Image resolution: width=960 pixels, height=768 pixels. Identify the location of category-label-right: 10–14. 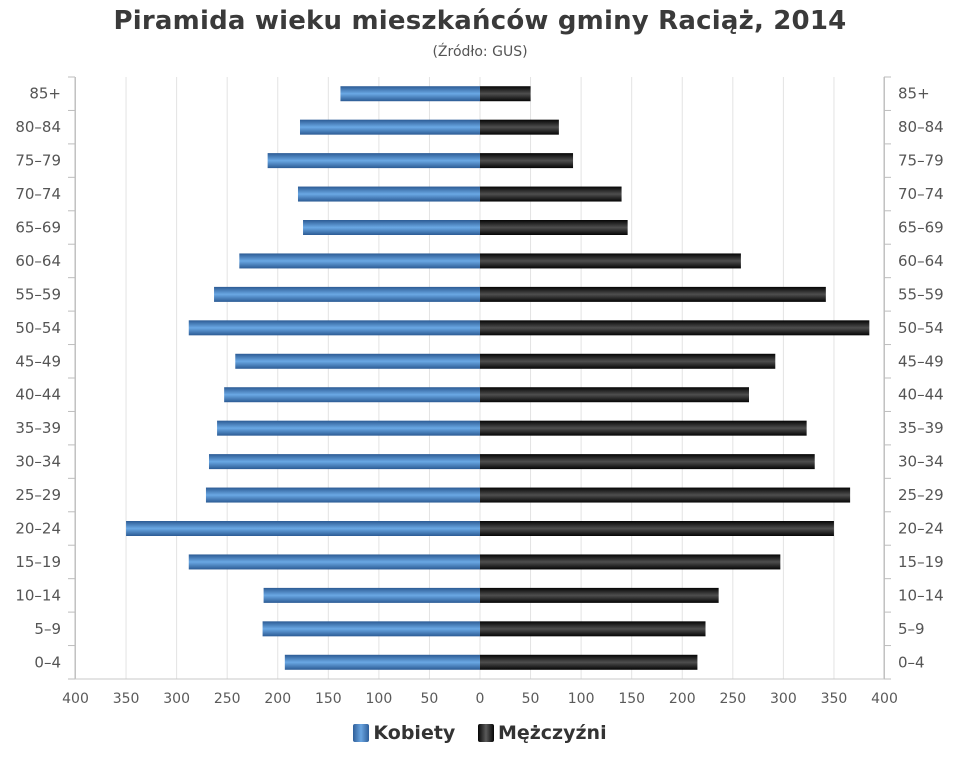
(921, 595).